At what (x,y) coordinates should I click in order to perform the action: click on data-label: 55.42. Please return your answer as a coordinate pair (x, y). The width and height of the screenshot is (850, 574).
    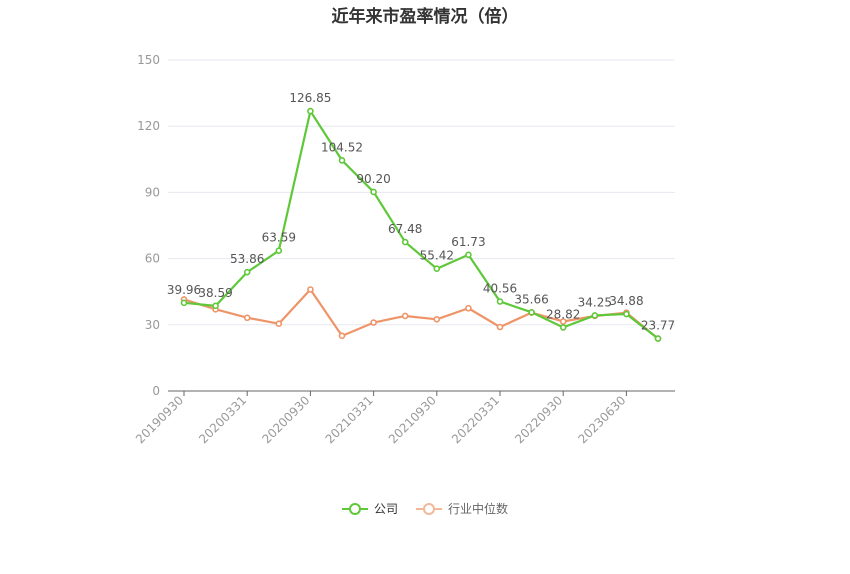
    Looking at the image, I should click on (437, 256).